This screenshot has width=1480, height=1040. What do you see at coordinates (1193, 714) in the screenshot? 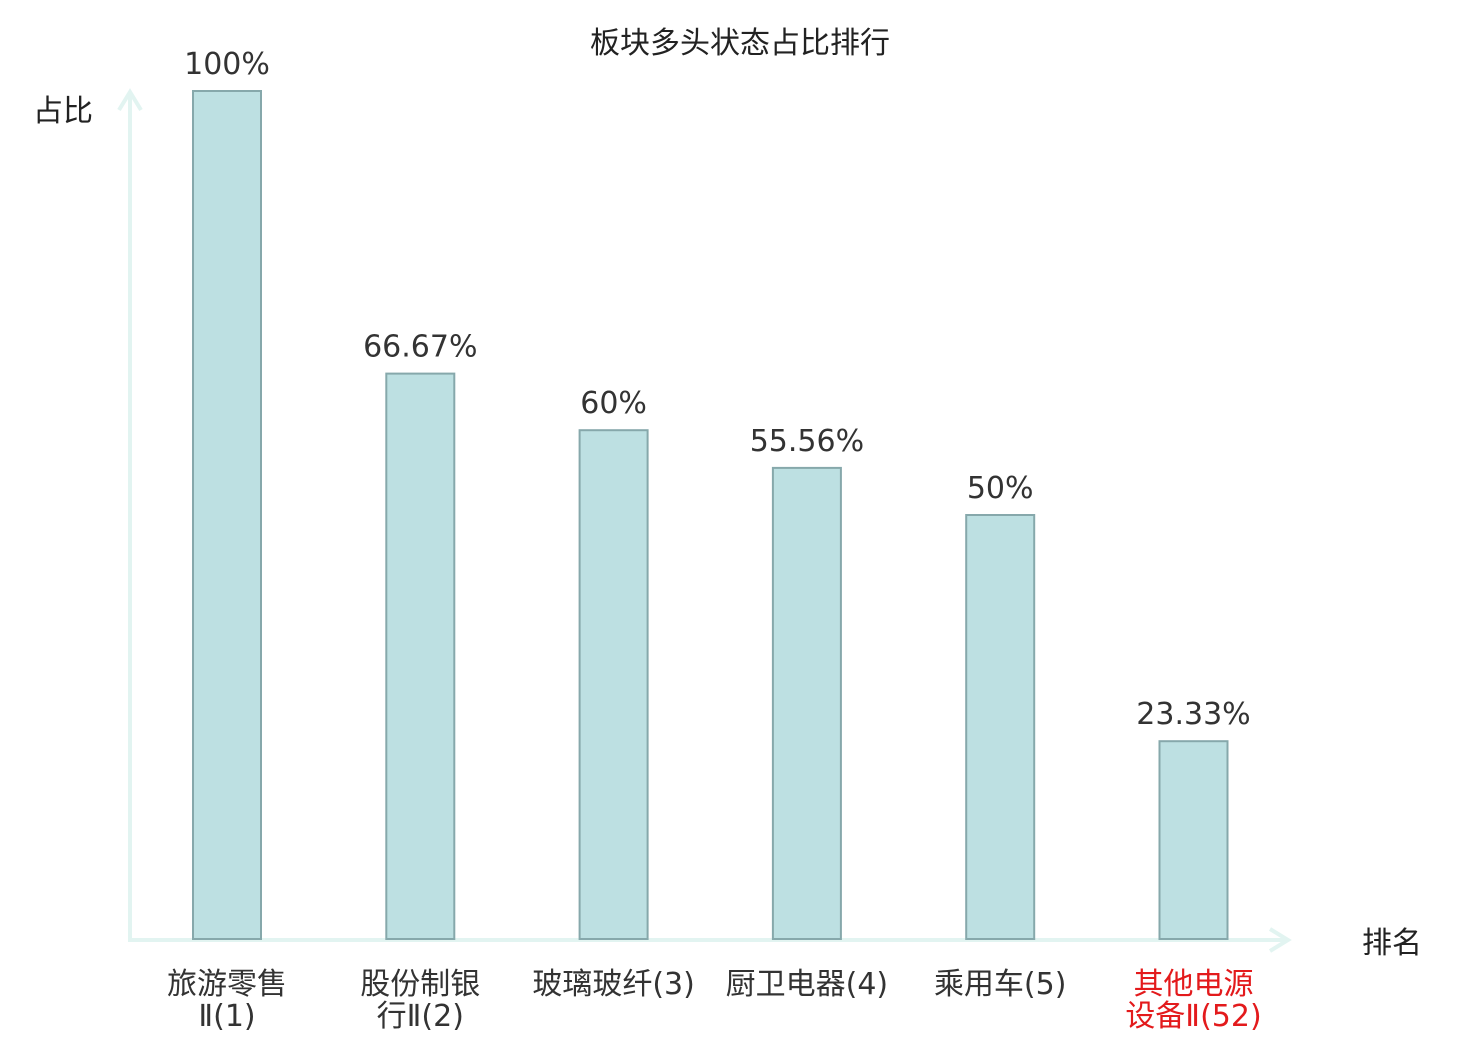
I see `value-label-6: 23.33%` at bounding box center [1193, 714].